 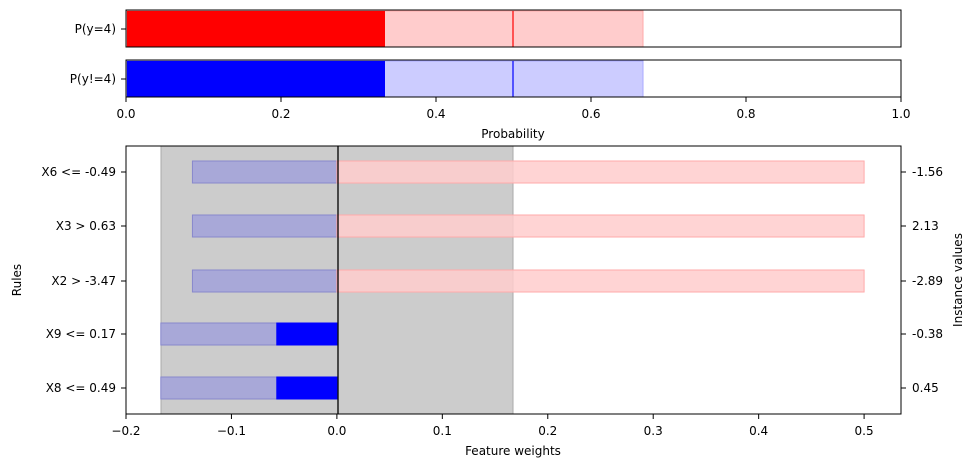 I want to click on weight-tick-label: 0.5, so click(x=864, y=431).